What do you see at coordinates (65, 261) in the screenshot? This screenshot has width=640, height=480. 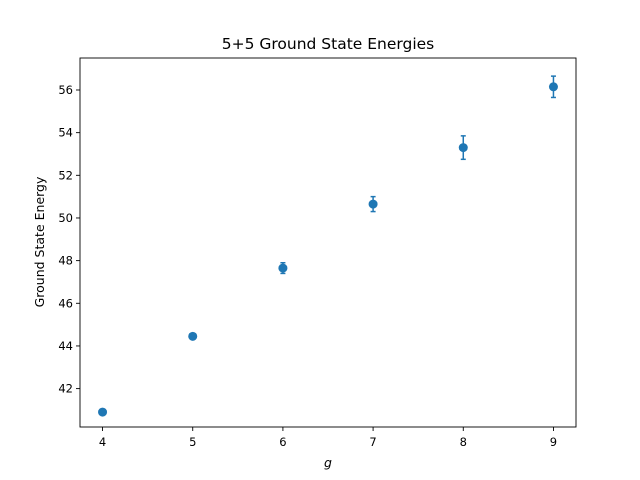 I see `y-tick-label: 48` at bounding box center [65, 261].